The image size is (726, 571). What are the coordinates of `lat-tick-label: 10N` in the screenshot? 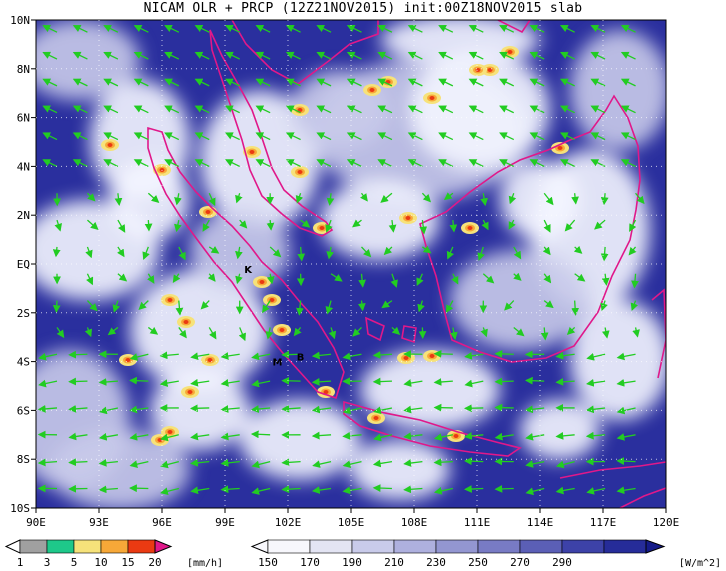 It's located at (20, 20).